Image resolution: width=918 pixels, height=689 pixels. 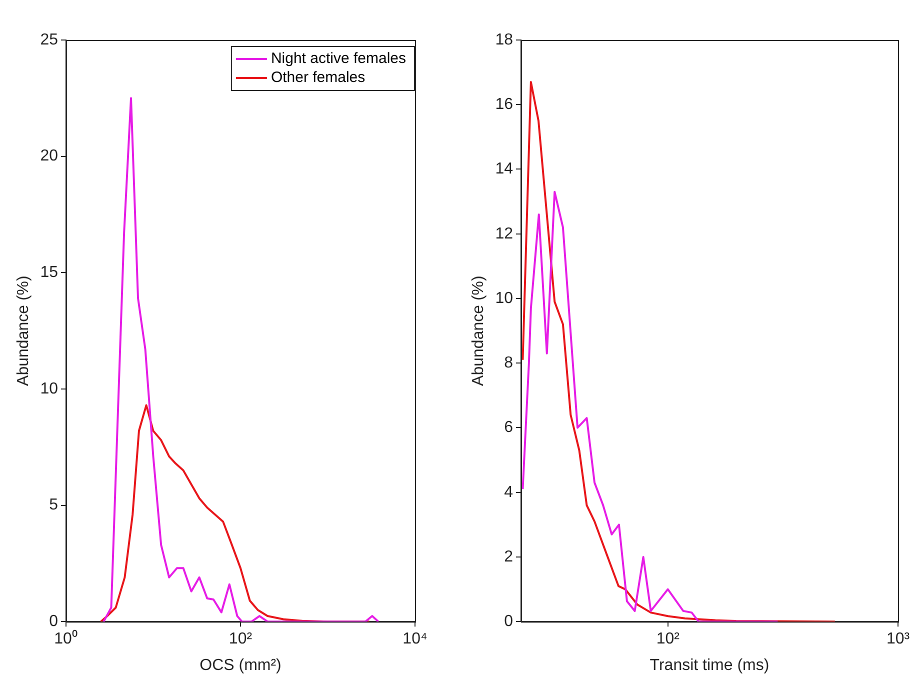 I want to click on x-axis-title: Transit time (ms), so click(x=710, y=665).